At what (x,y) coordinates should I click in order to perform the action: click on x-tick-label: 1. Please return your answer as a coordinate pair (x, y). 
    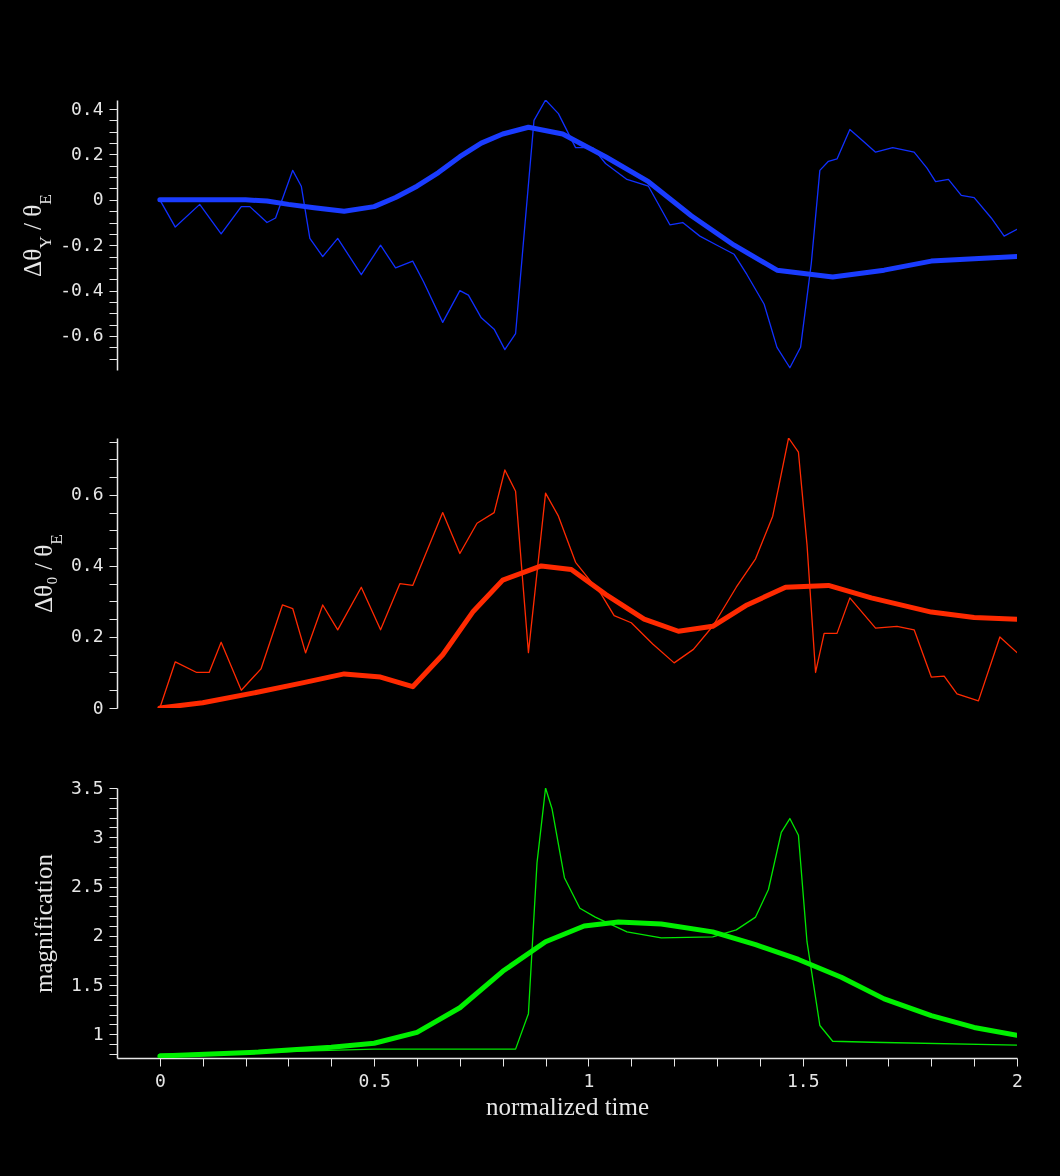
    Looking at the image, I should click on (589, 1080).